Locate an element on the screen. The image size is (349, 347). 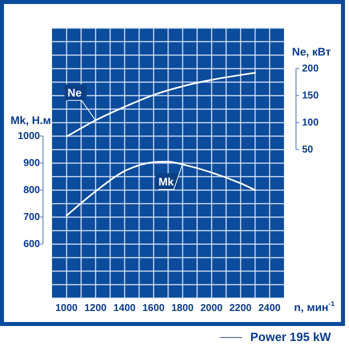
text: Power 195 kW is located at coordinates (290, 337).